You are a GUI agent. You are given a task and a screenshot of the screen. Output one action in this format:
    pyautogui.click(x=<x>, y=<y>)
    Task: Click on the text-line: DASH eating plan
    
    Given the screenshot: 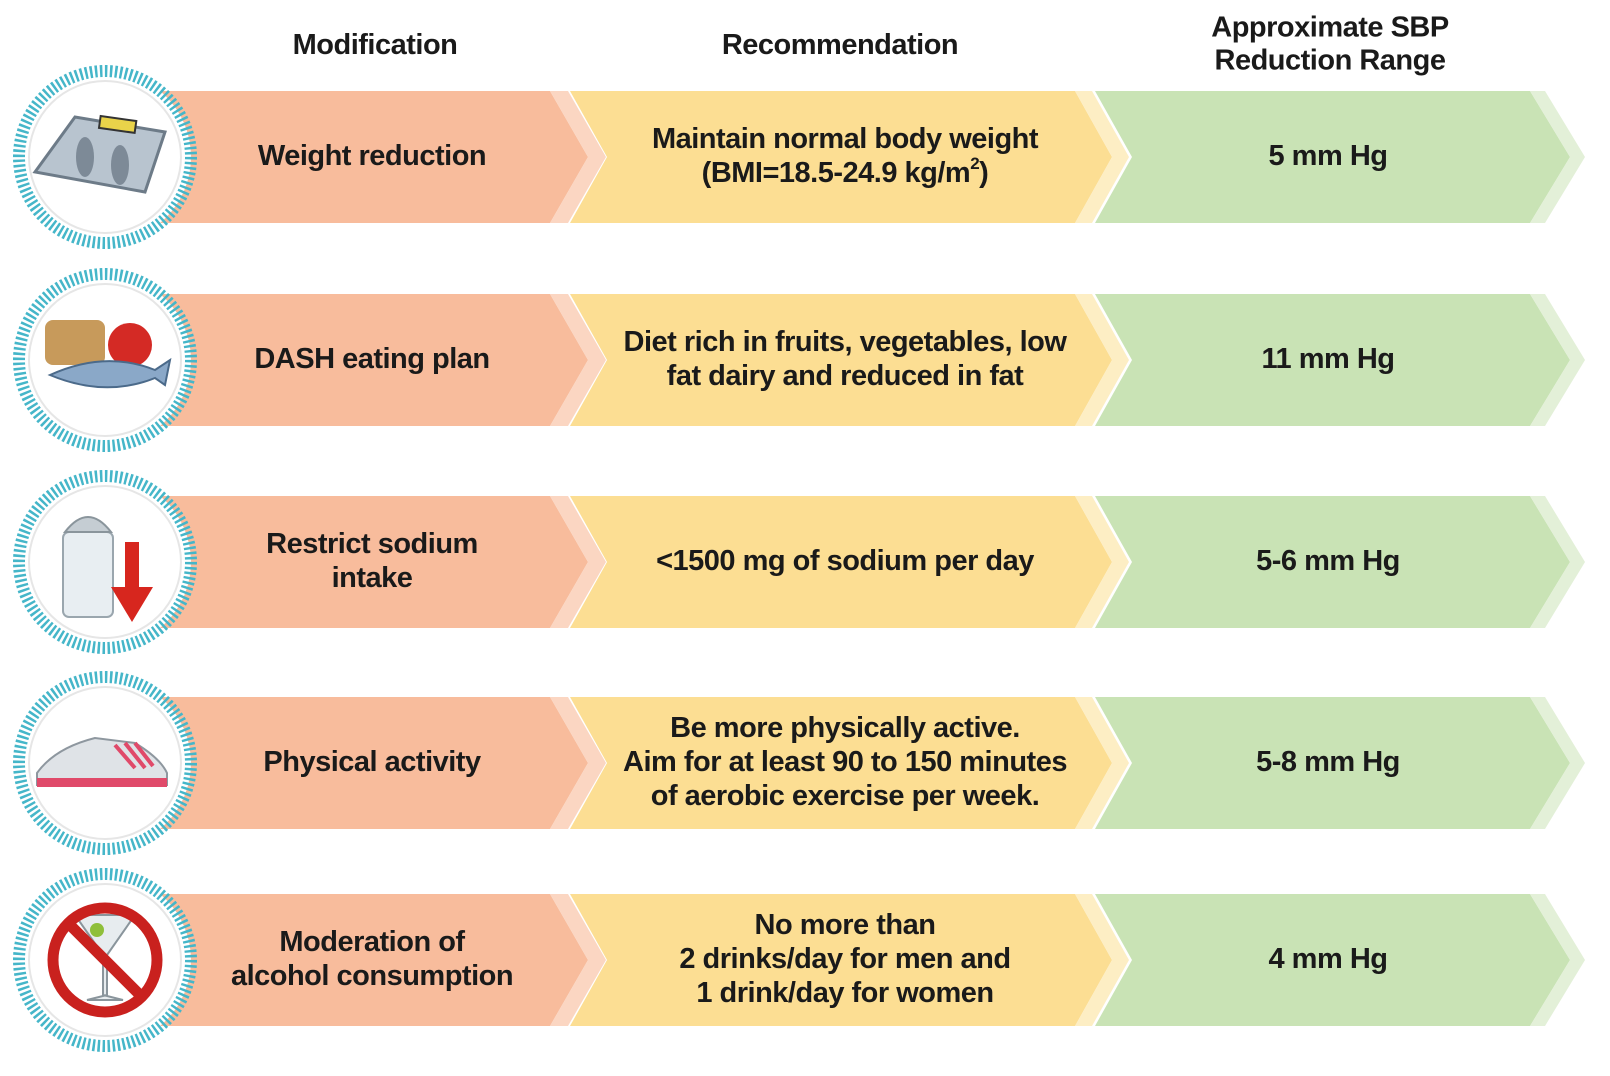 What is the action you would take?
    pyautogui.click(x=371, y=359)
    